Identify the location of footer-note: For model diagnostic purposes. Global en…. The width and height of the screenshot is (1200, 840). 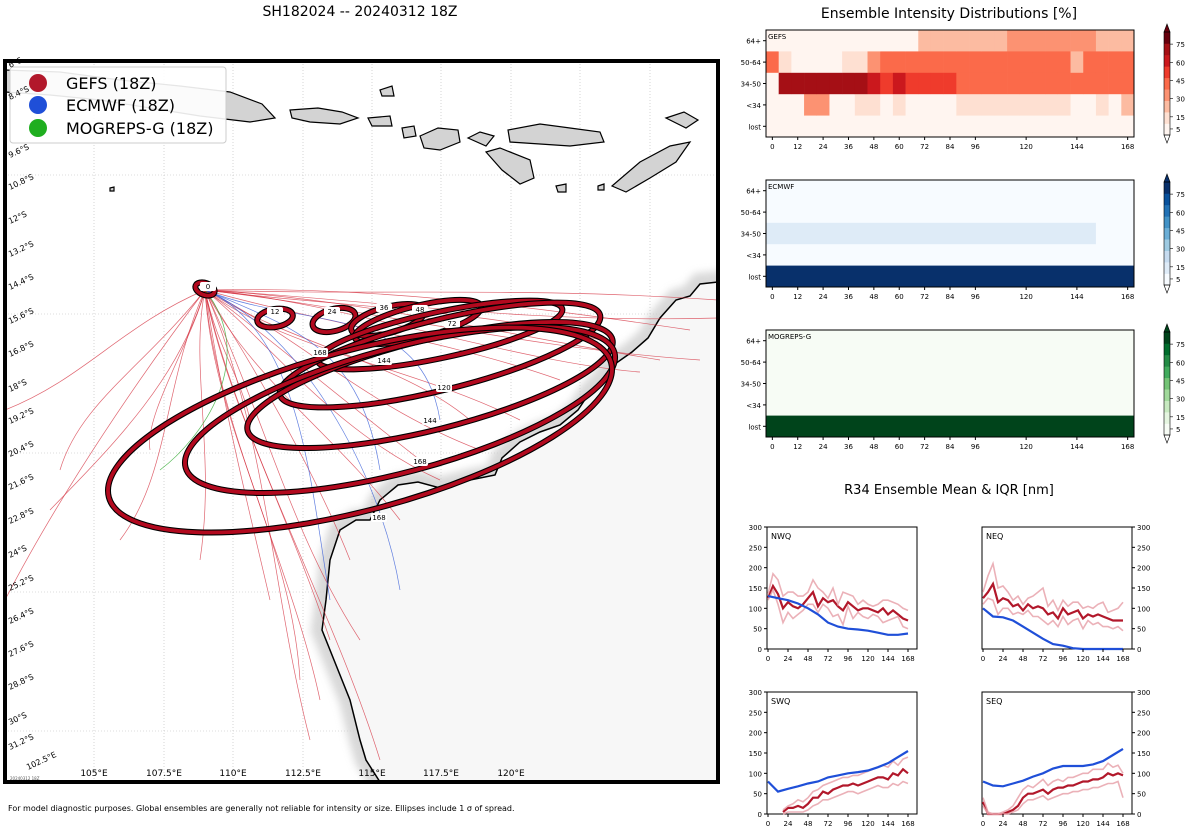
(261, 808).